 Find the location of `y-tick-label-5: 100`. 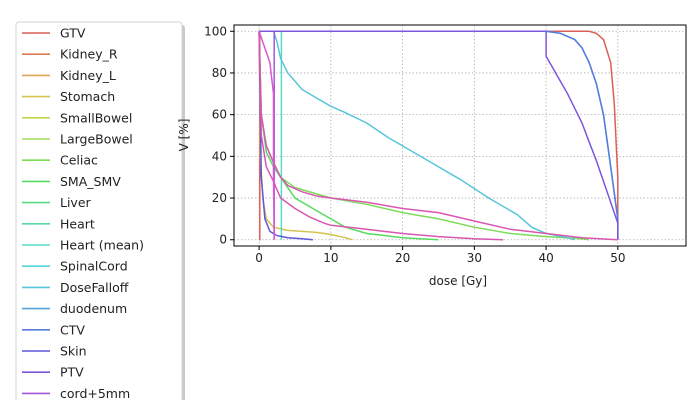

y-tick-label-5: 100 is located at coordinates (215, 31).